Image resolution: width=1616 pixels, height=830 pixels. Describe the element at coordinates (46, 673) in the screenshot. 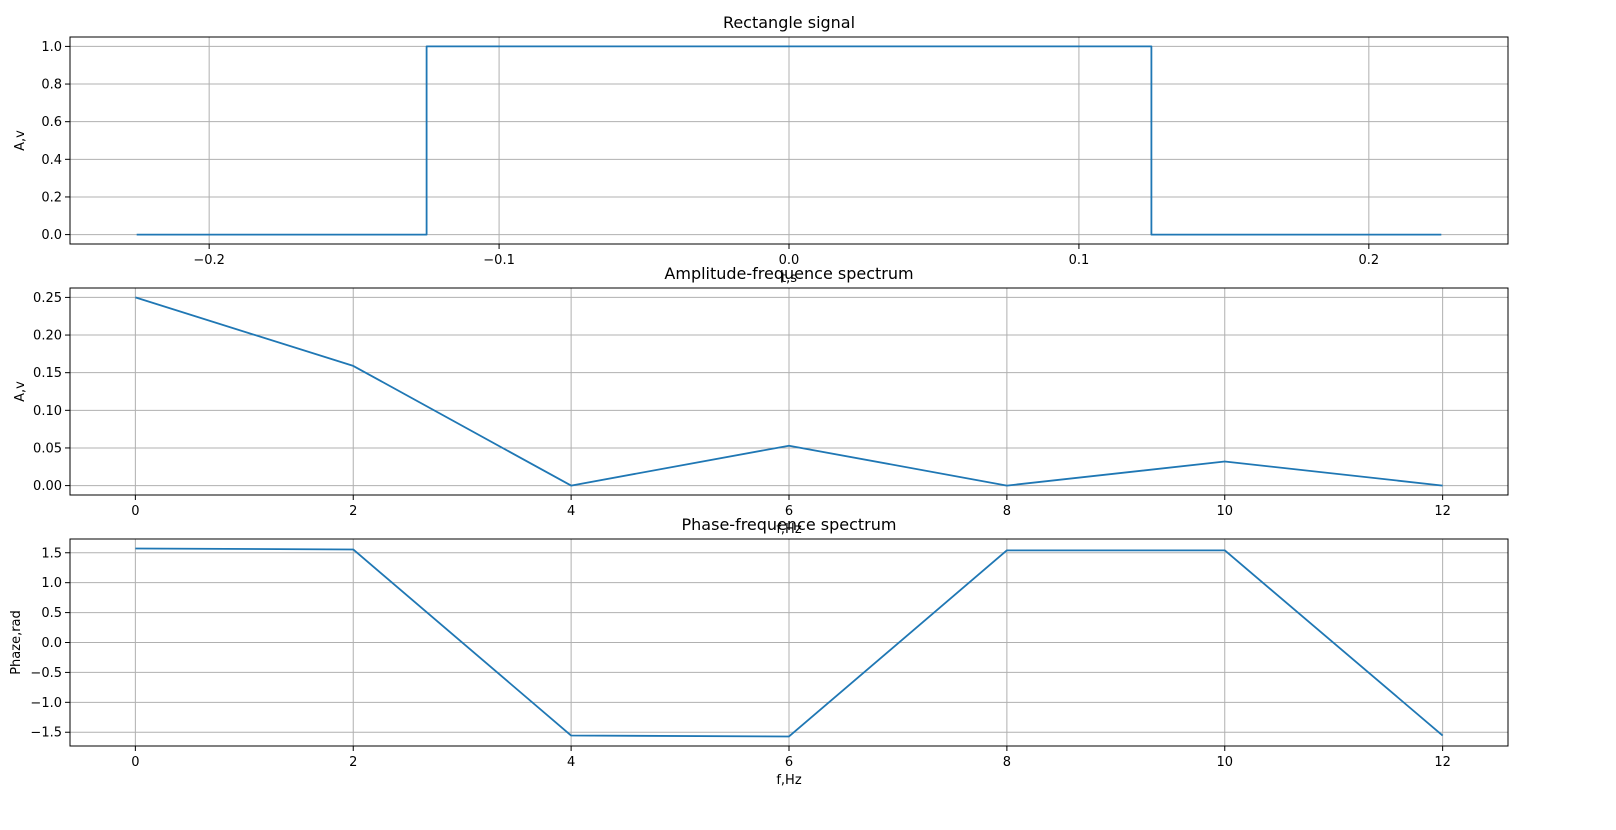

I see `phase-spectrum-ytick-label: −0.5` at that location.